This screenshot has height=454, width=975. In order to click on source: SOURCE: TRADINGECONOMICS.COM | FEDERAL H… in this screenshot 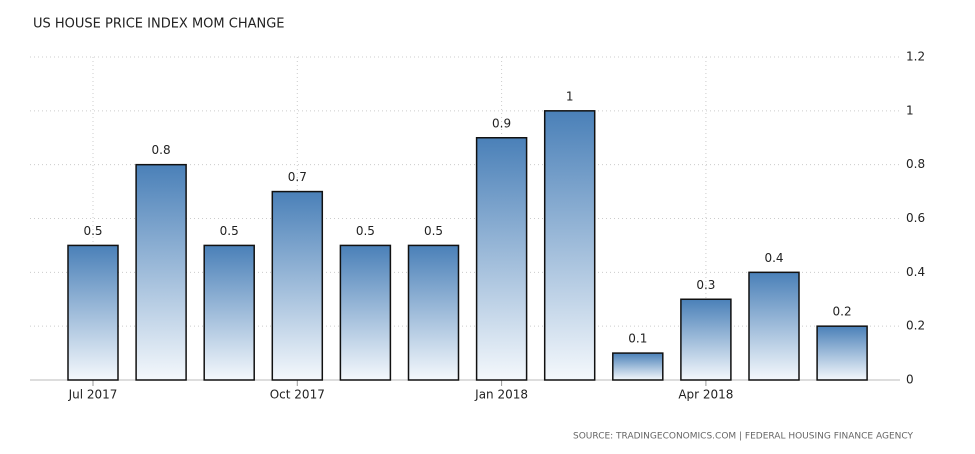, I will do `click(743, 437)`.